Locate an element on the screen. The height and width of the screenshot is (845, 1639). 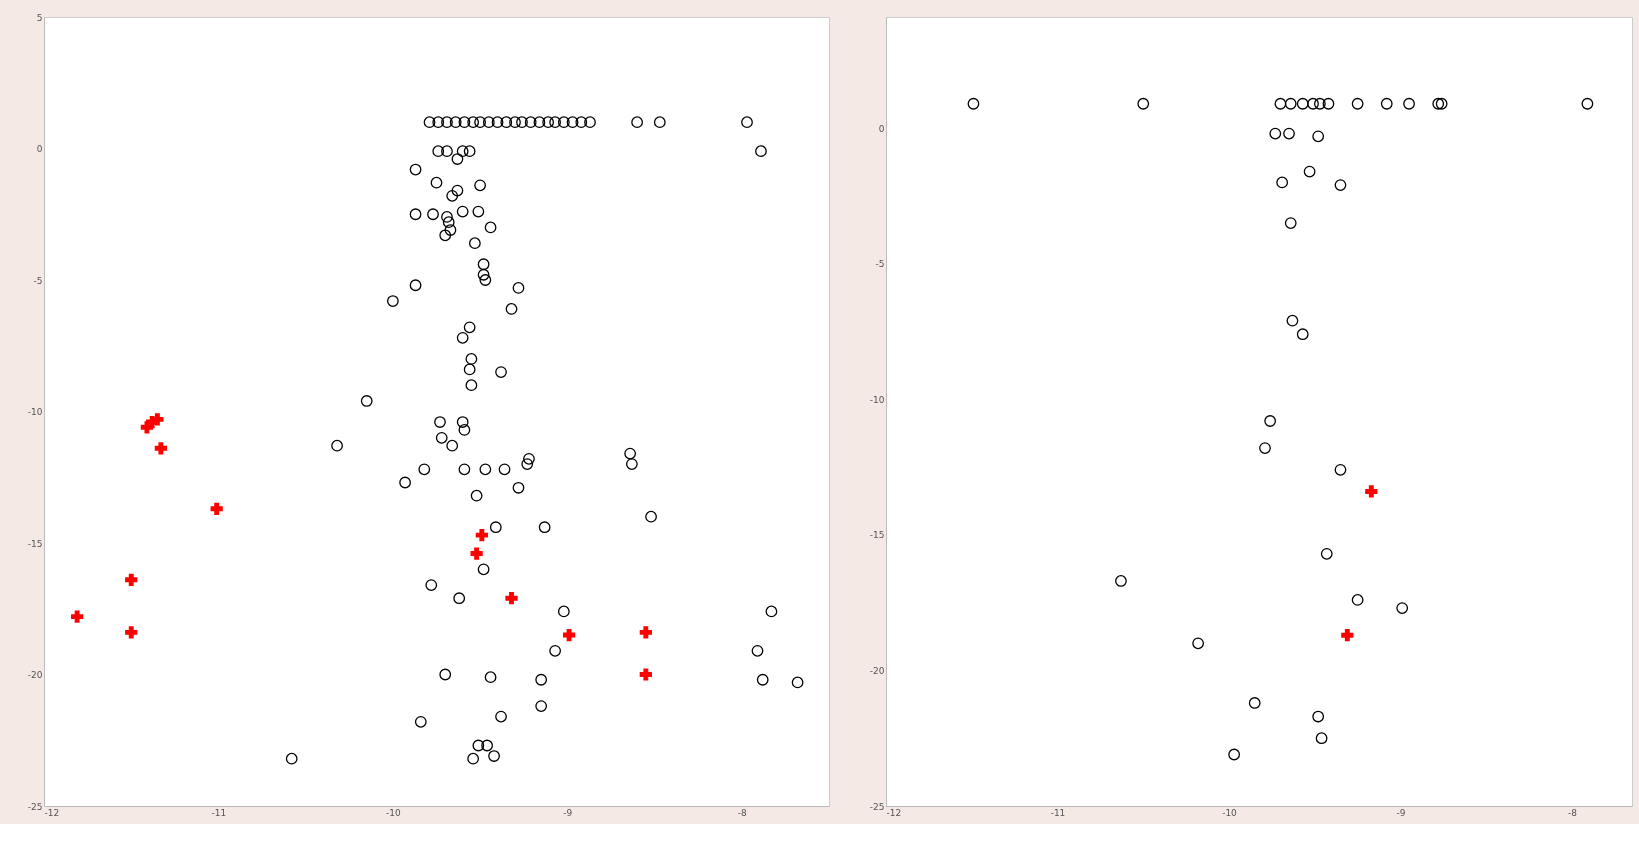
y-tick-label: 5 is located at coordinates (39, 17).